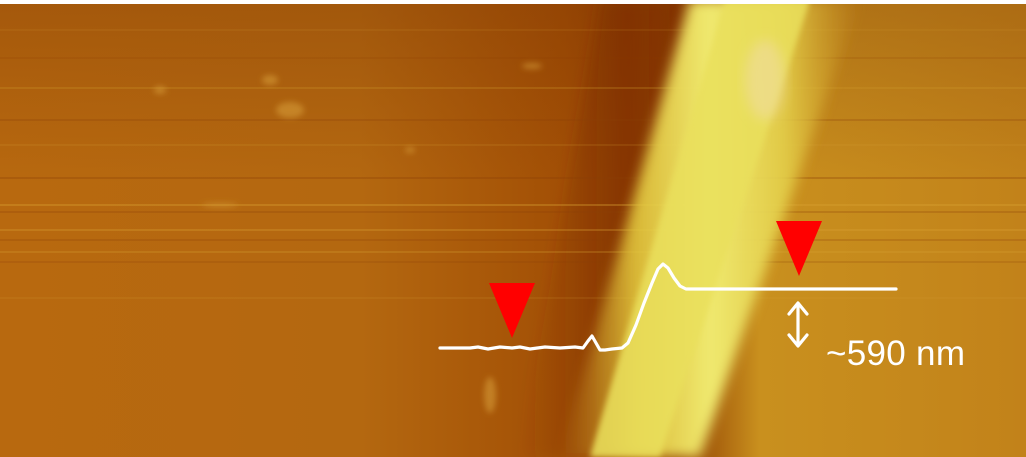 This screenshot has height=457, width=1026. I want to click on height-arrow-icon, so click(798, 324).